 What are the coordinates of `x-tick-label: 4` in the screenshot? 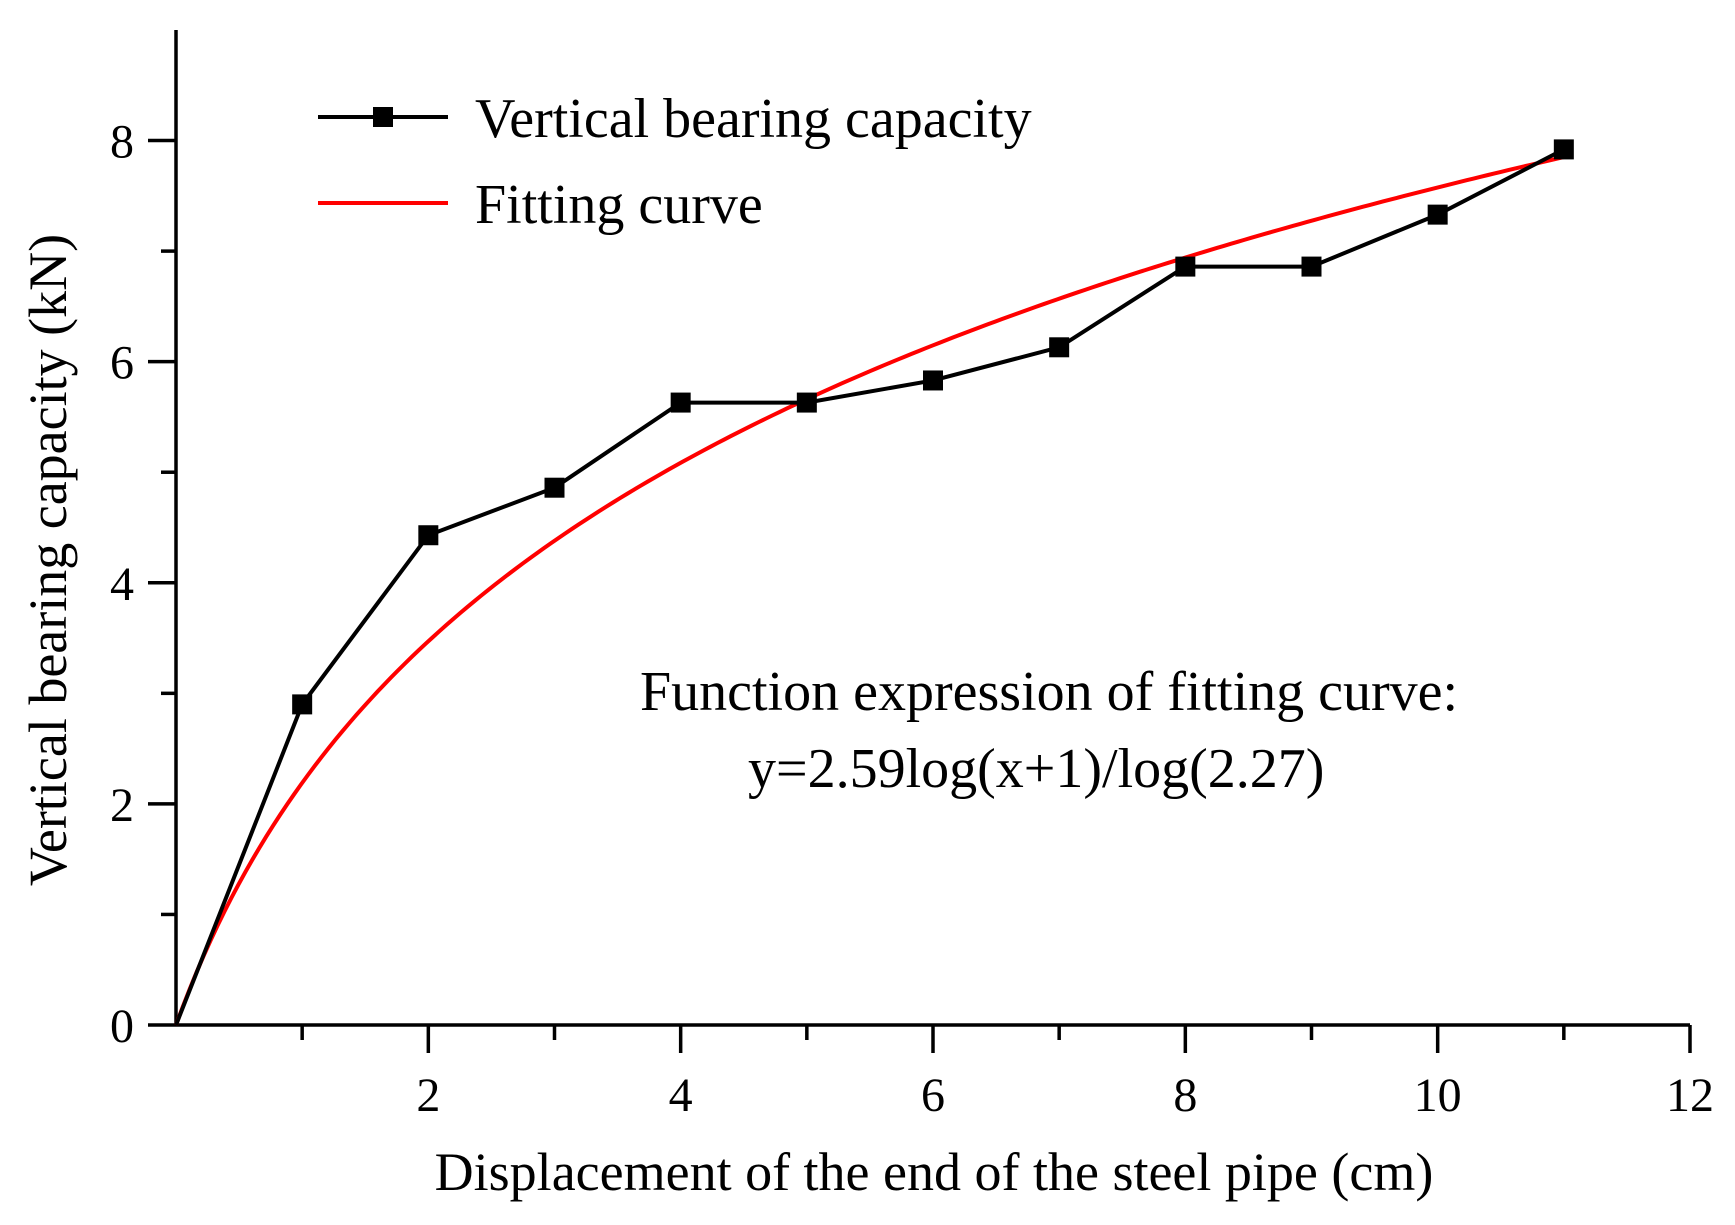 It's located at (681, 1095).